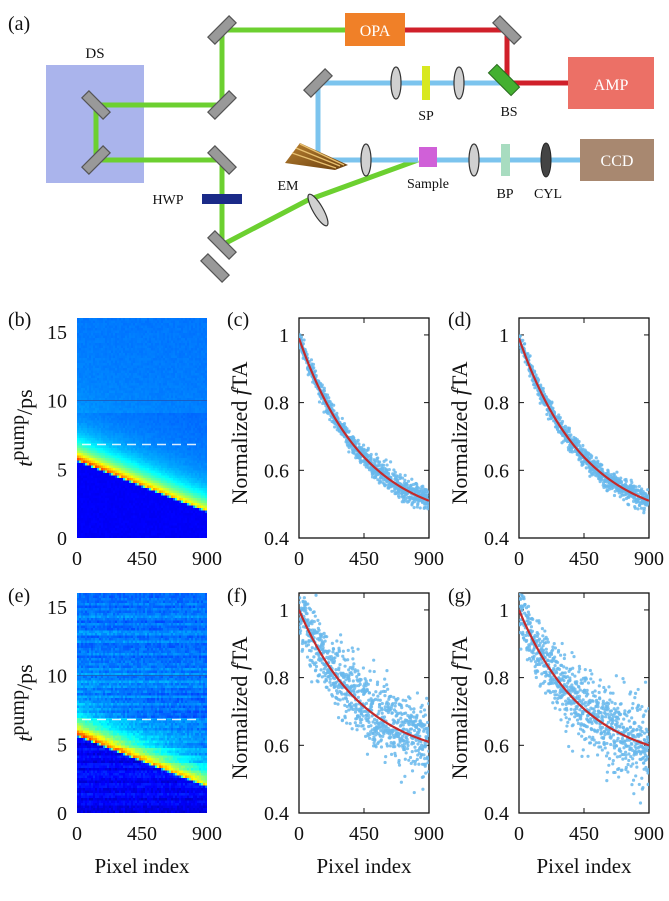 This screenshot has height=901, width=669. What do you see at coordinates (546, 160) in the screenshot?
I see `cylindrical-lens` at bounding box center [546, 160].